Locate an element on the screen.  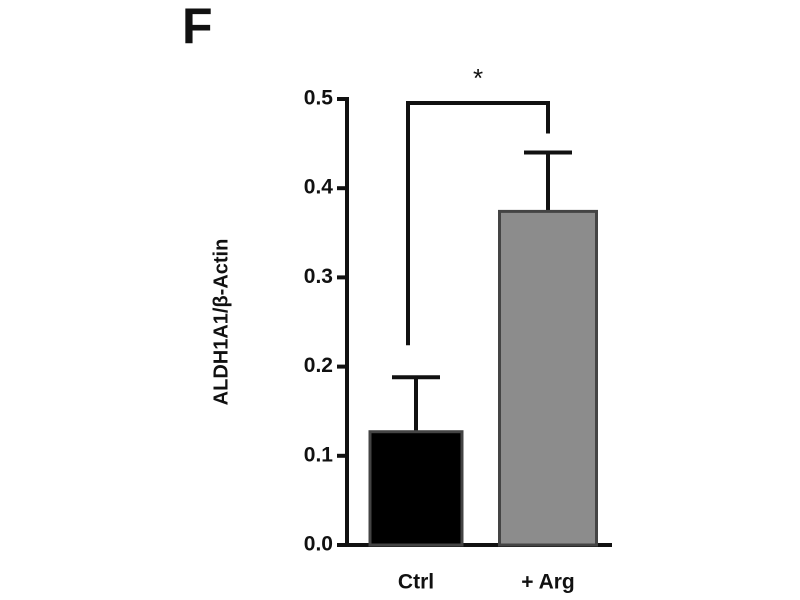
significance-label: * is located at coordinates (478, 78).